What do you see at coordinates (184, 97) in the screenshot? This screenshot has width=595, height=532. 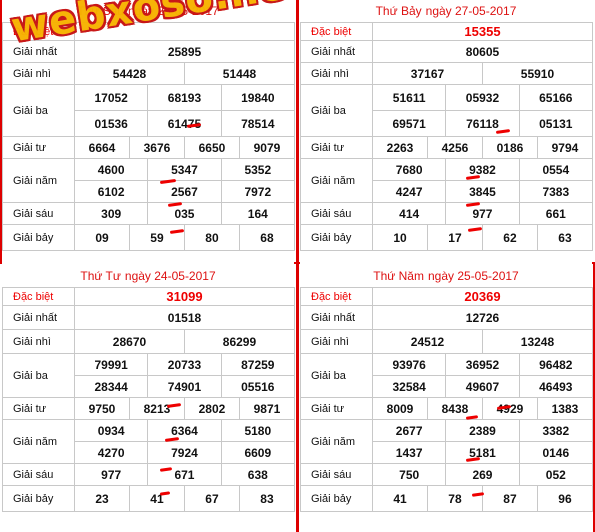 I see `prize-number: 68193` at bounding box center [184, 97].